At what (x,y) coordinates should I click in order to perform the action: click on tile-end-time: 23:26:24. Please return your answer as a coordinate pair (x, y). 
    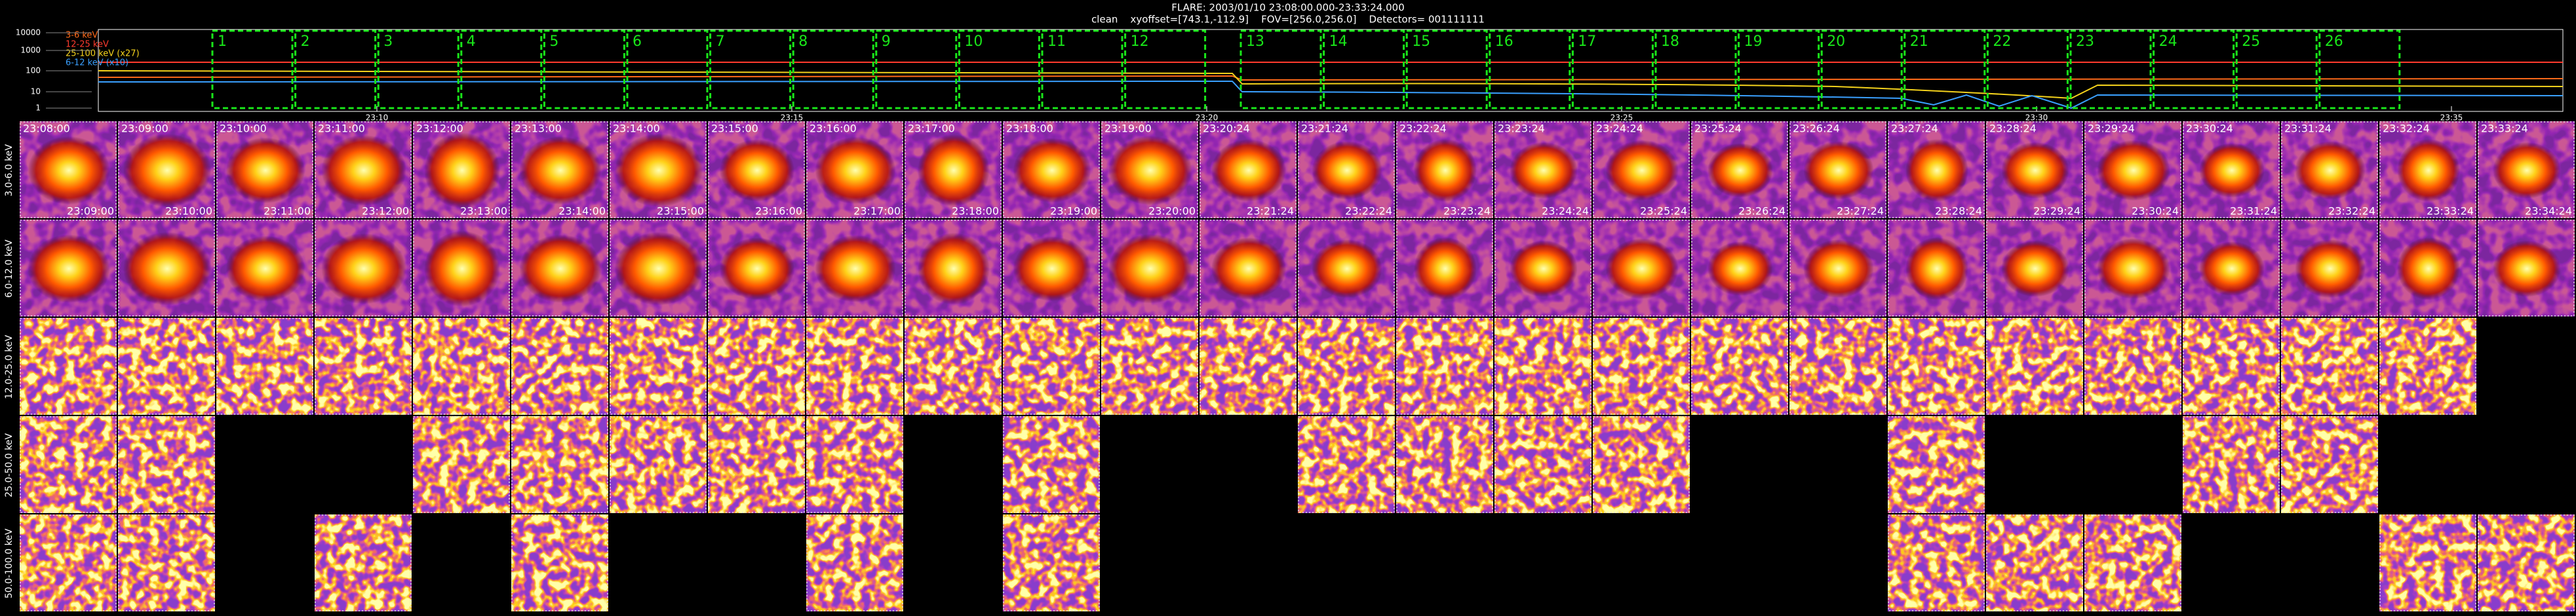
    Looking at the image, I should click on (1762, 211).